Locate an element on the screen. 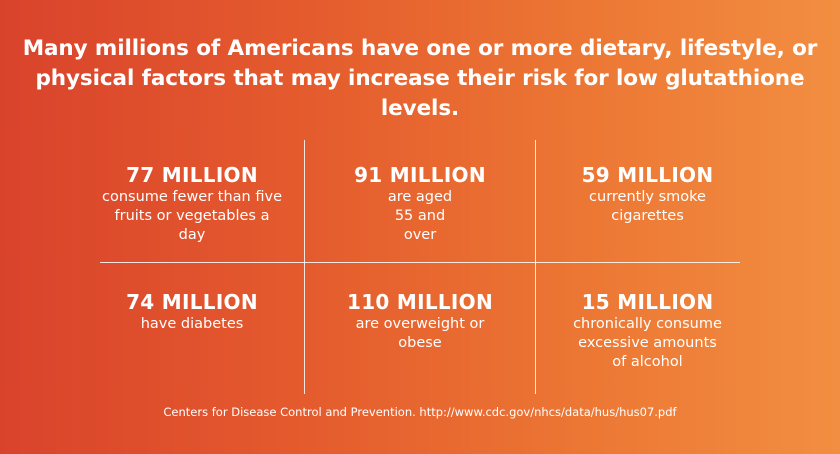 The width and height of the screenshot is (840, 454). stat-cell: 91 MILLION are aged 55 and over is located at coordinates (420, 204).